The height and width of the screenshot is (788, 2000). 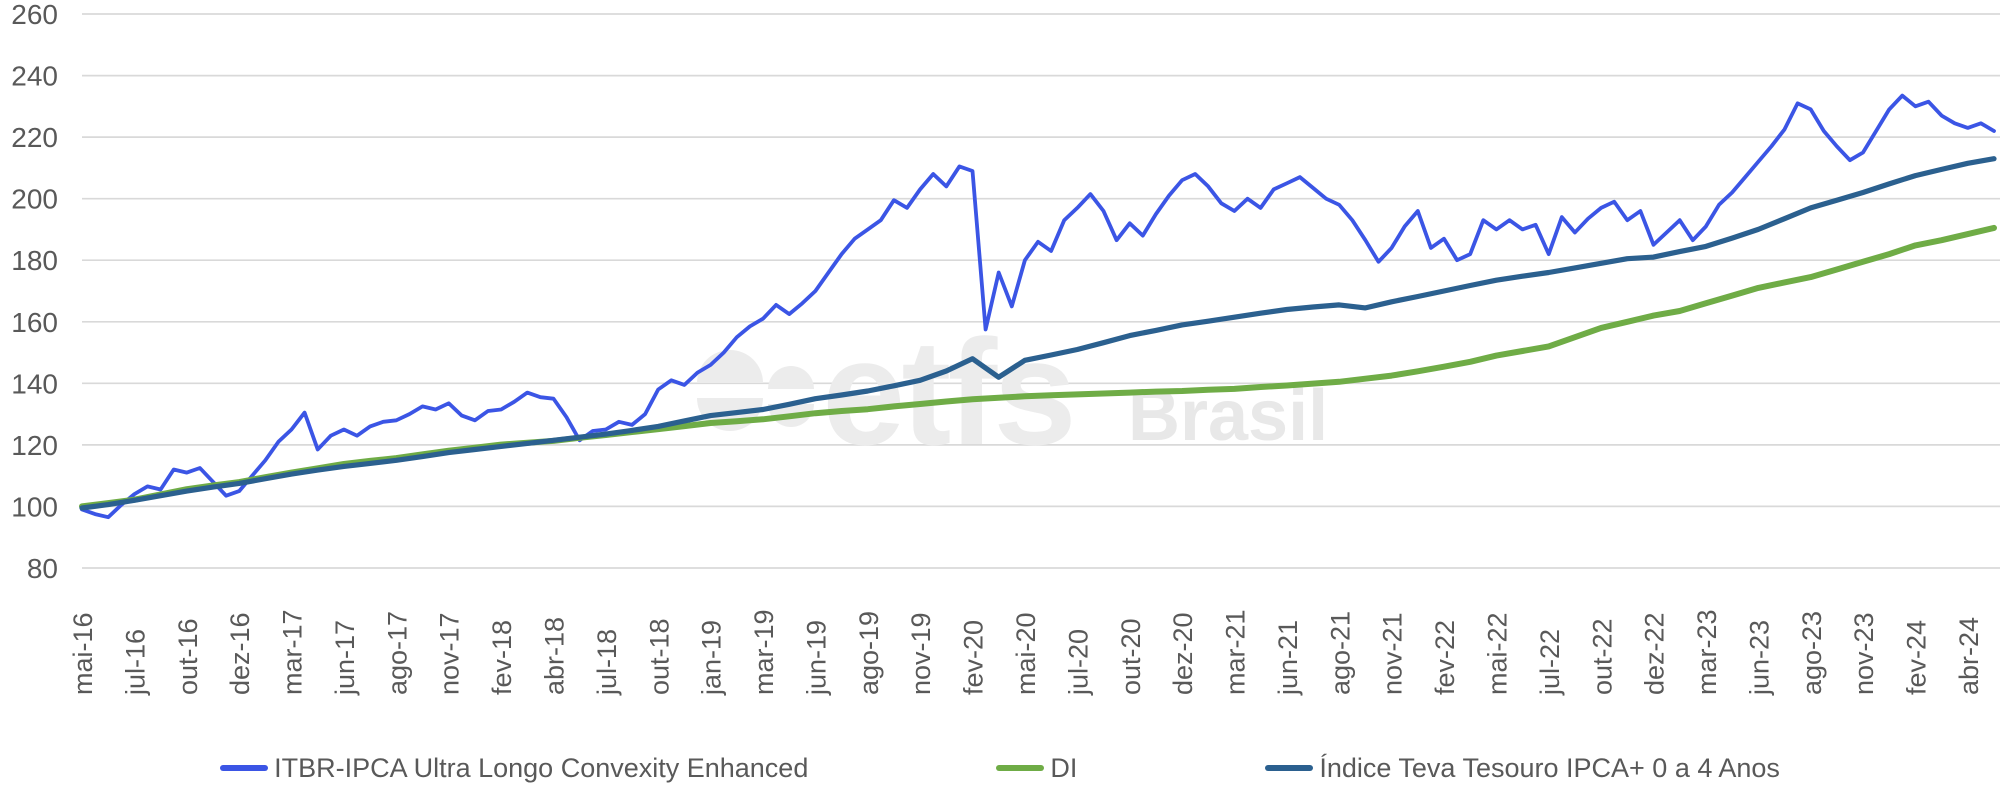 What do you see at coordinates (1549, 767) in the screenshot?
I see `legend-label-teva: Índice Teva Tesouro IPCA+ 0 a 4 Anos` at bounding box center [1549, 767].